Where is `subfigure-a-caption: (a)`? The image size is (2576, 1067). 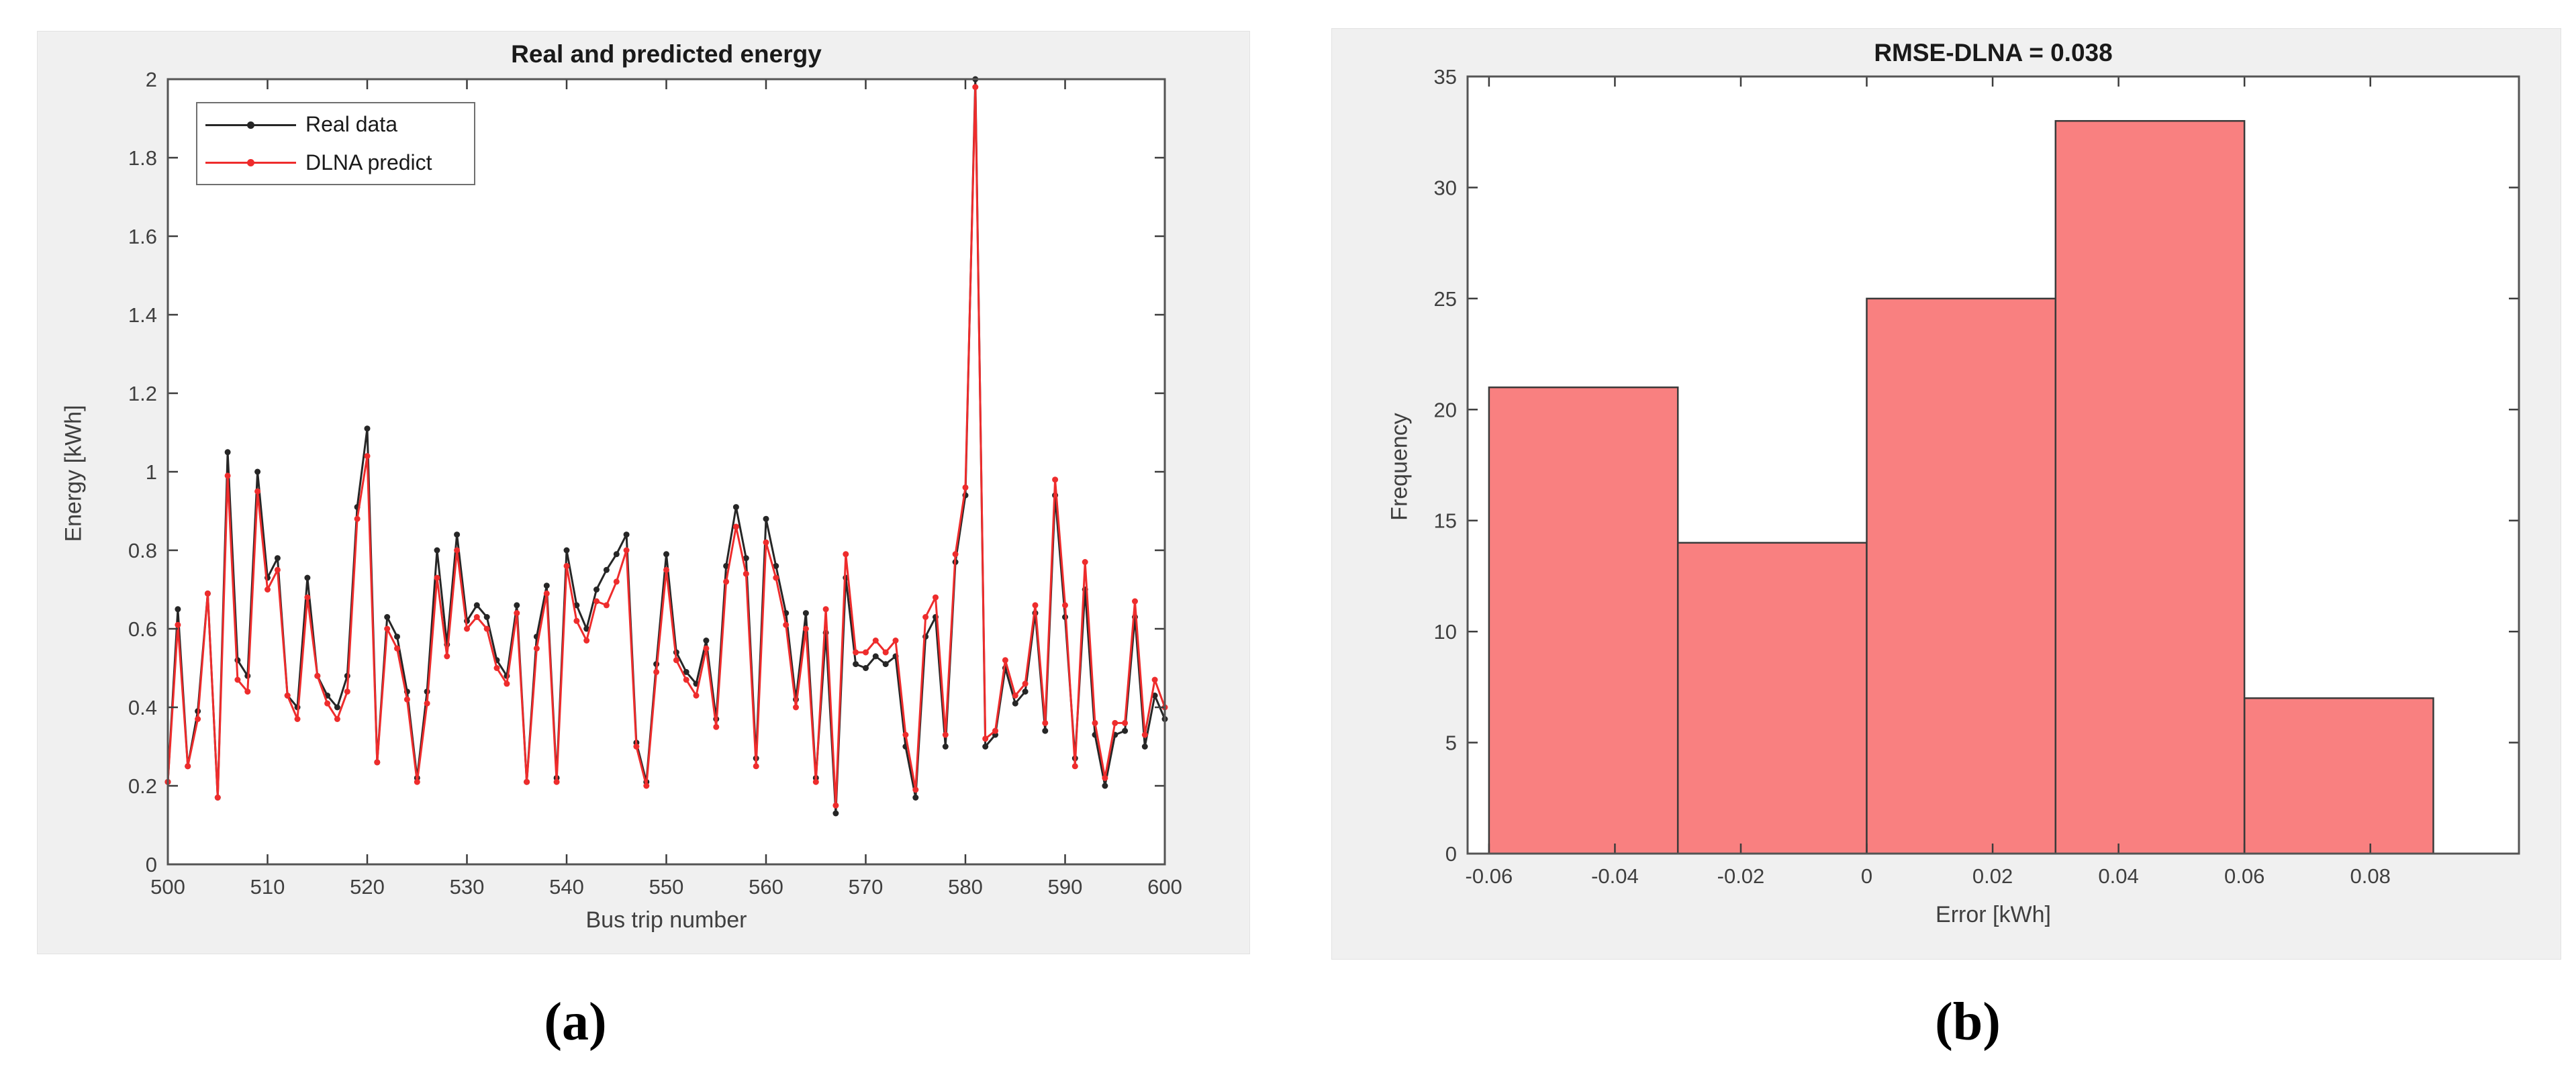 subfigure-a-caption: (a) is located at coordinates (575, 1022).